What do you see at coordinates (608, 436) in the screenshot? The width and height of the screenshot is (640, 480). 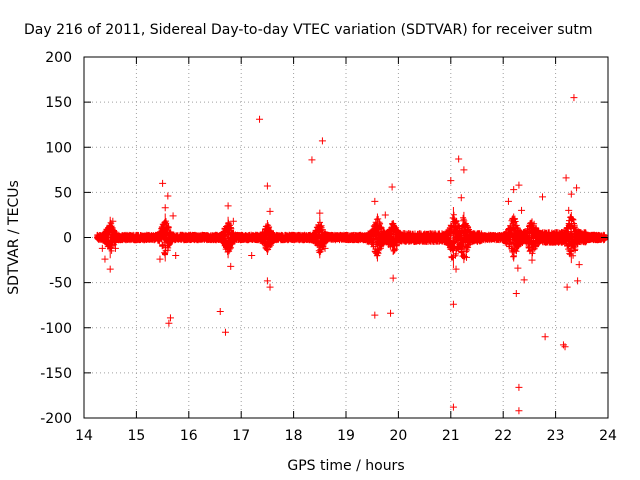 I see `x-tick-label: 24` at bounding box center [608, 436].